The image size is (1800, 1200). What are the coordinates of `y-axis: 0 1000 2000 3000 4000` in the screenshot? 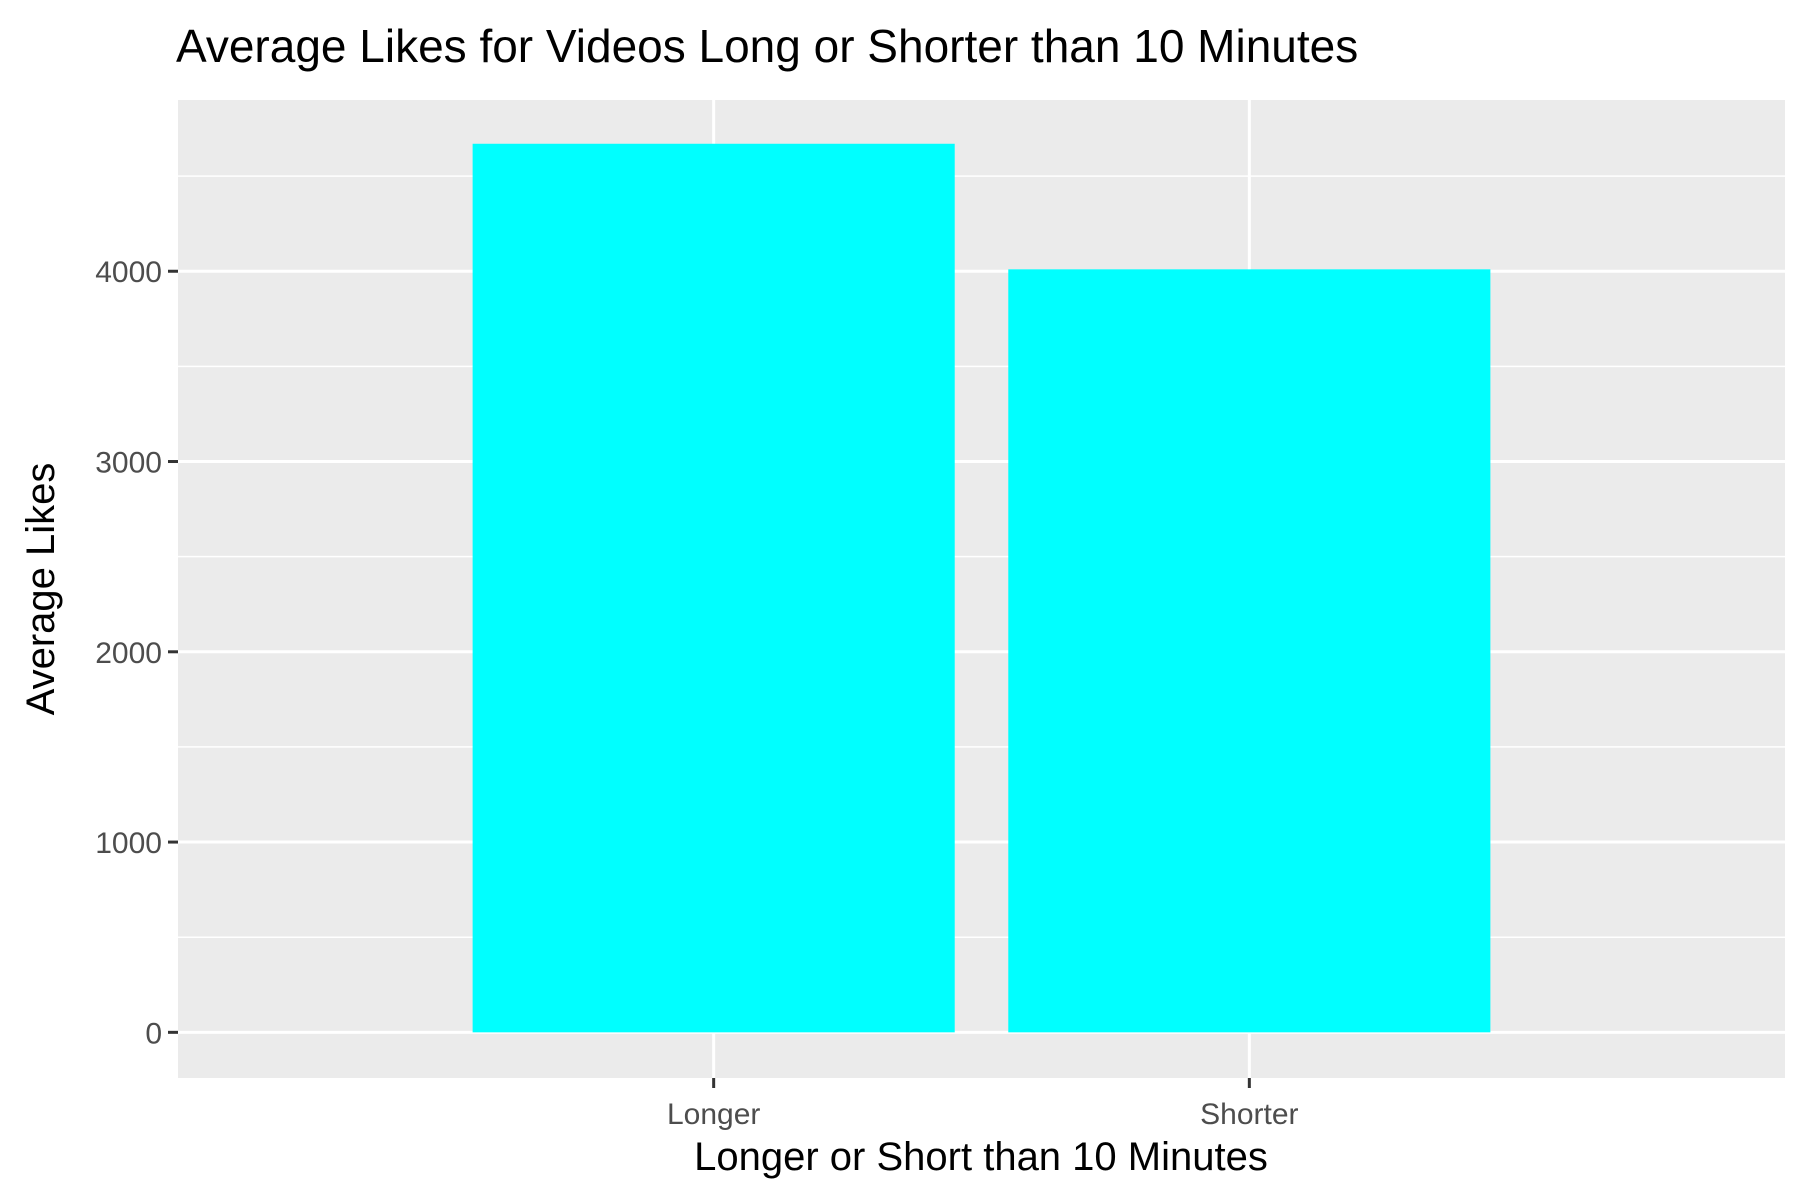 It's located at (136, 653).